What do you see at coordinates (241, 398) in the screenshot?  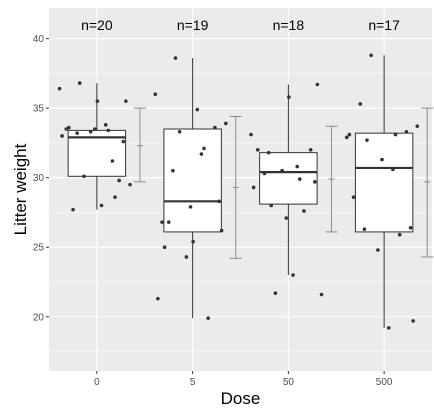 I see `x-axis-title: Dose` at bounding box center [241, 398].